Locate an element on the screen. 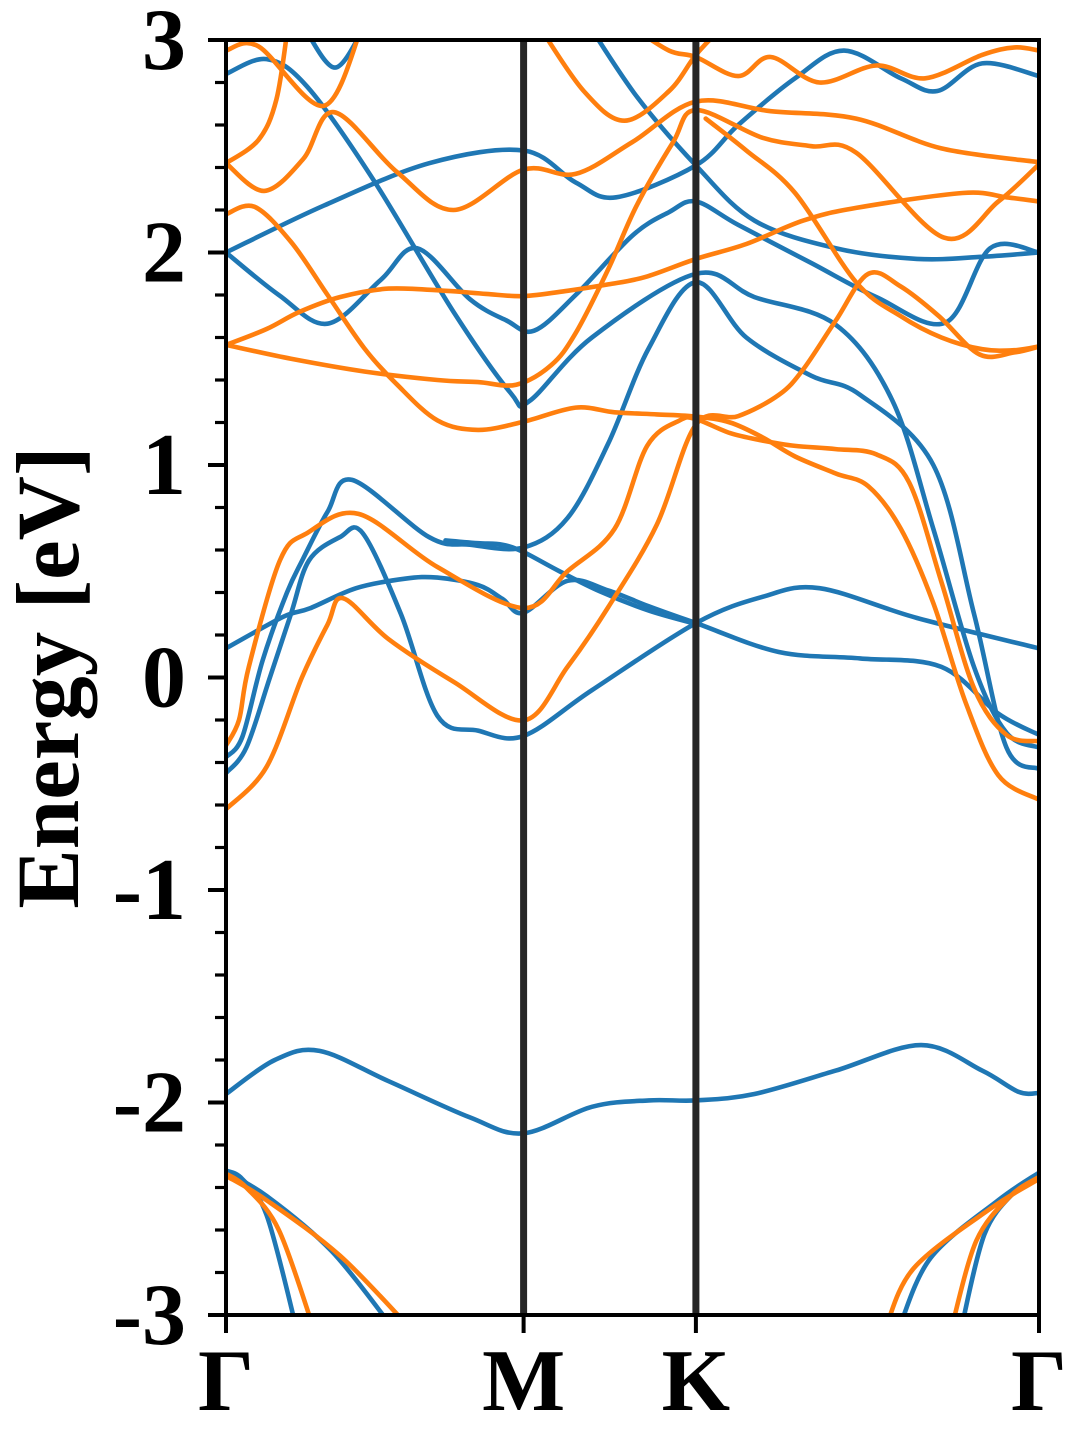 This screenshot has width=1080, height=1440. svg-text: K is located at coordinates (696, 1381).